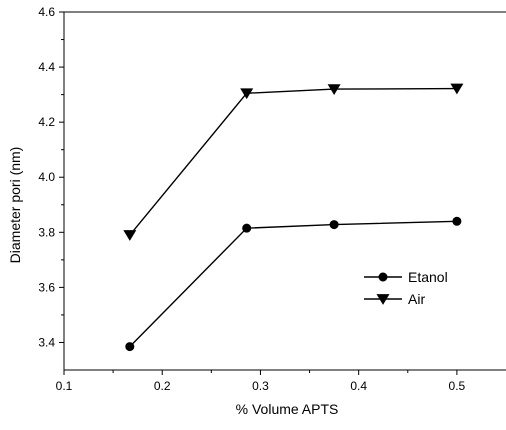 The height and width of the screenshot is (430, 506). Describe the element at coordinates (46, 12) in the screenshot. I see `y-tick-label: 4.6` at that location.